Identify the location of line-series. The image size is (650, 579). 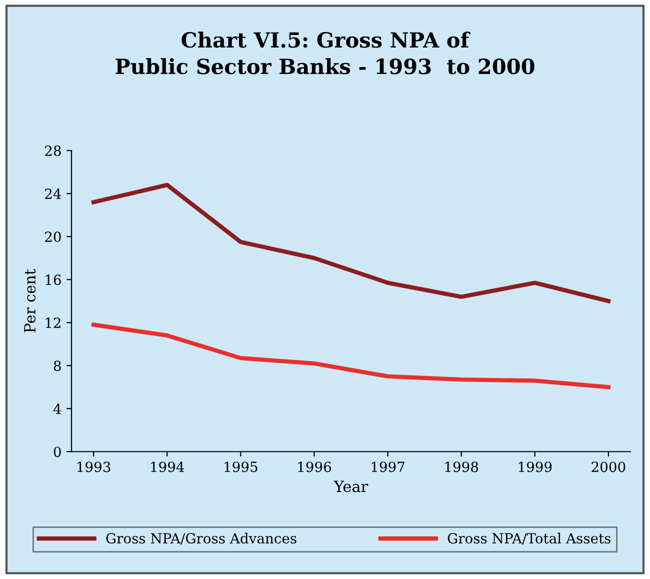
(351, 356).